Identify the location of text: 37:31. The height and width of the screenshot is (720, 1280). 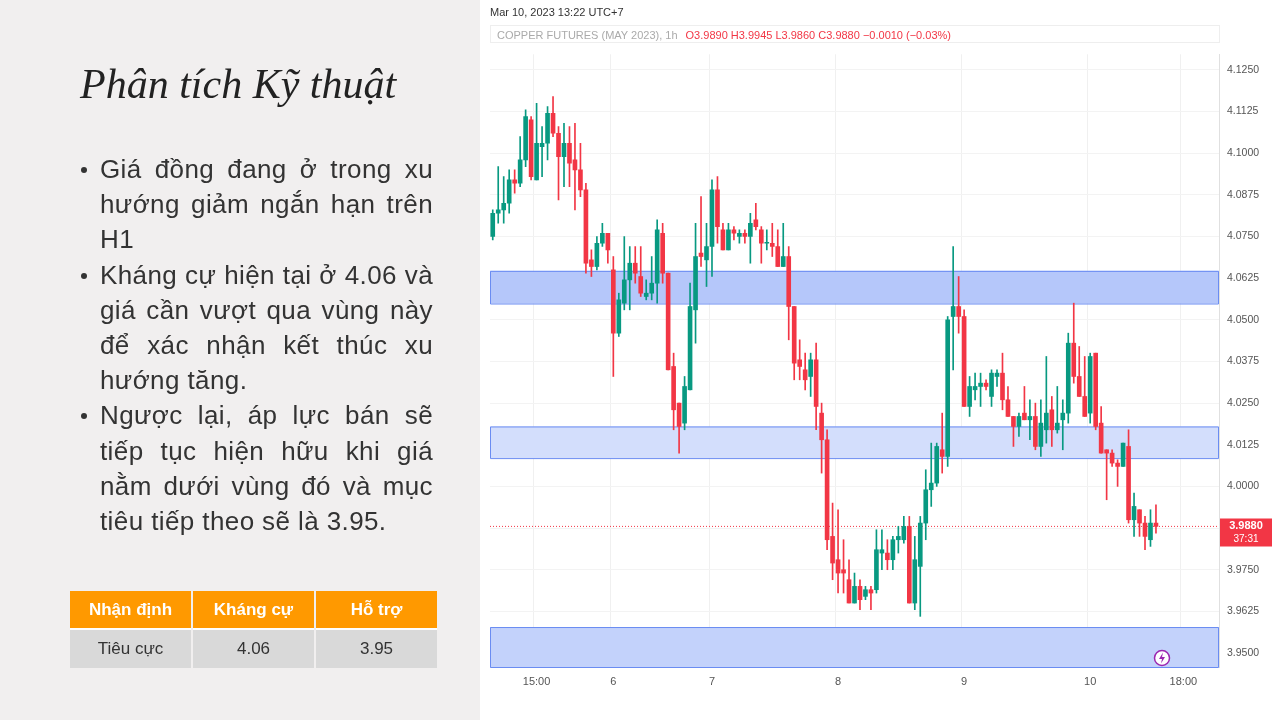
(1246, 539).